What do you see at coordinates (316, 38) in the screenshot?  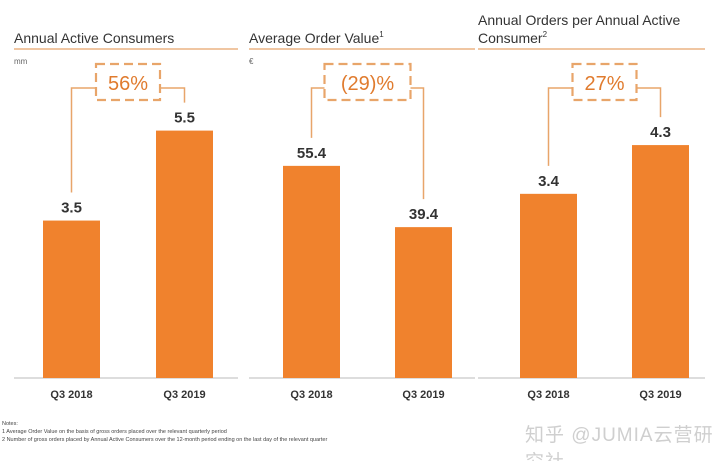 I see `chart-title: Average Order Value1` at bounding box center [316, 38].